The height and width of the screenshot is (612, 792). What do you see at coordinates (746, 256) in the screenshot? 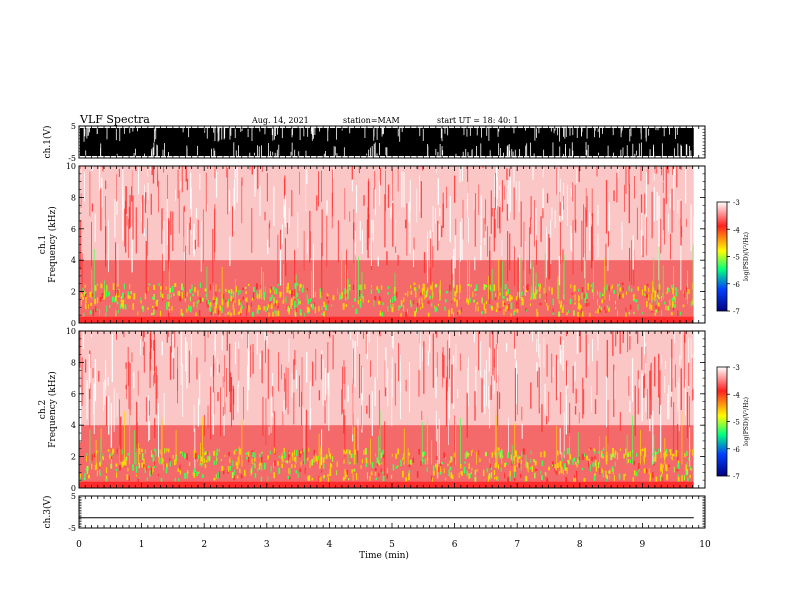
I see `colorbar-label: log(PSD)(V²/Hz)` at bounding box center [746, 256].